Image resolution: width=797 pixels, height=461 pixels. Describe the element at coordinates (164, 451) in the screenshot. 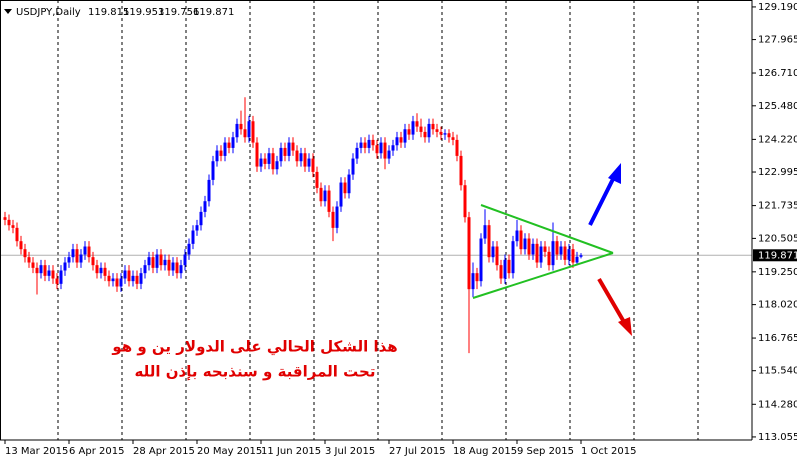

I see `x-tick-label: 28 Apr 2015` at that location.